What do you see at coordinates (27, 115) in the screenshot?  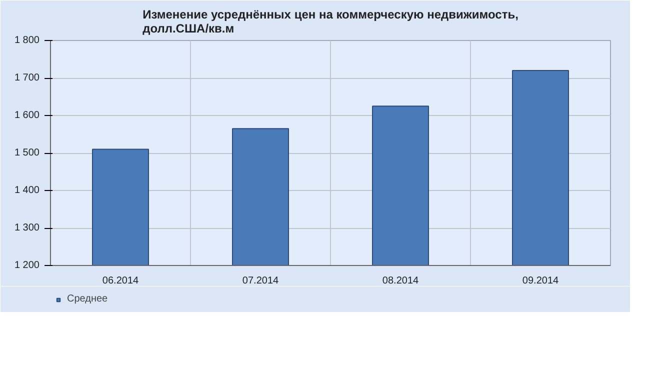 I see `y-tick-label: 1 600` at bounding box center [27, 115].